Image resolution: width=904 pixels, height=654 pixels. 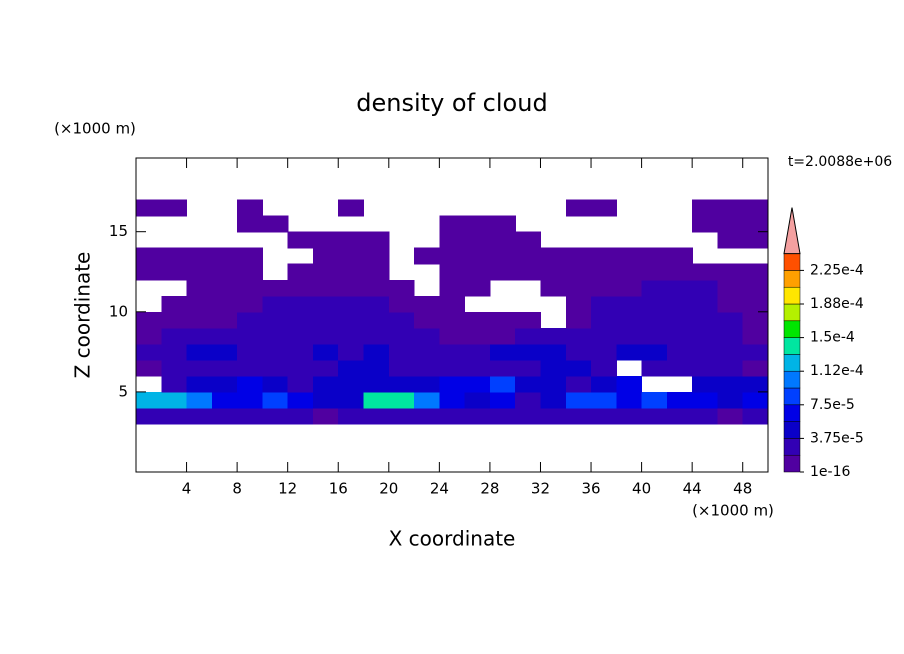 What do you see at coordinates (187, 489) in the screenshot?
I see `x-tick-label: 4` at bounding box center [187, 489].